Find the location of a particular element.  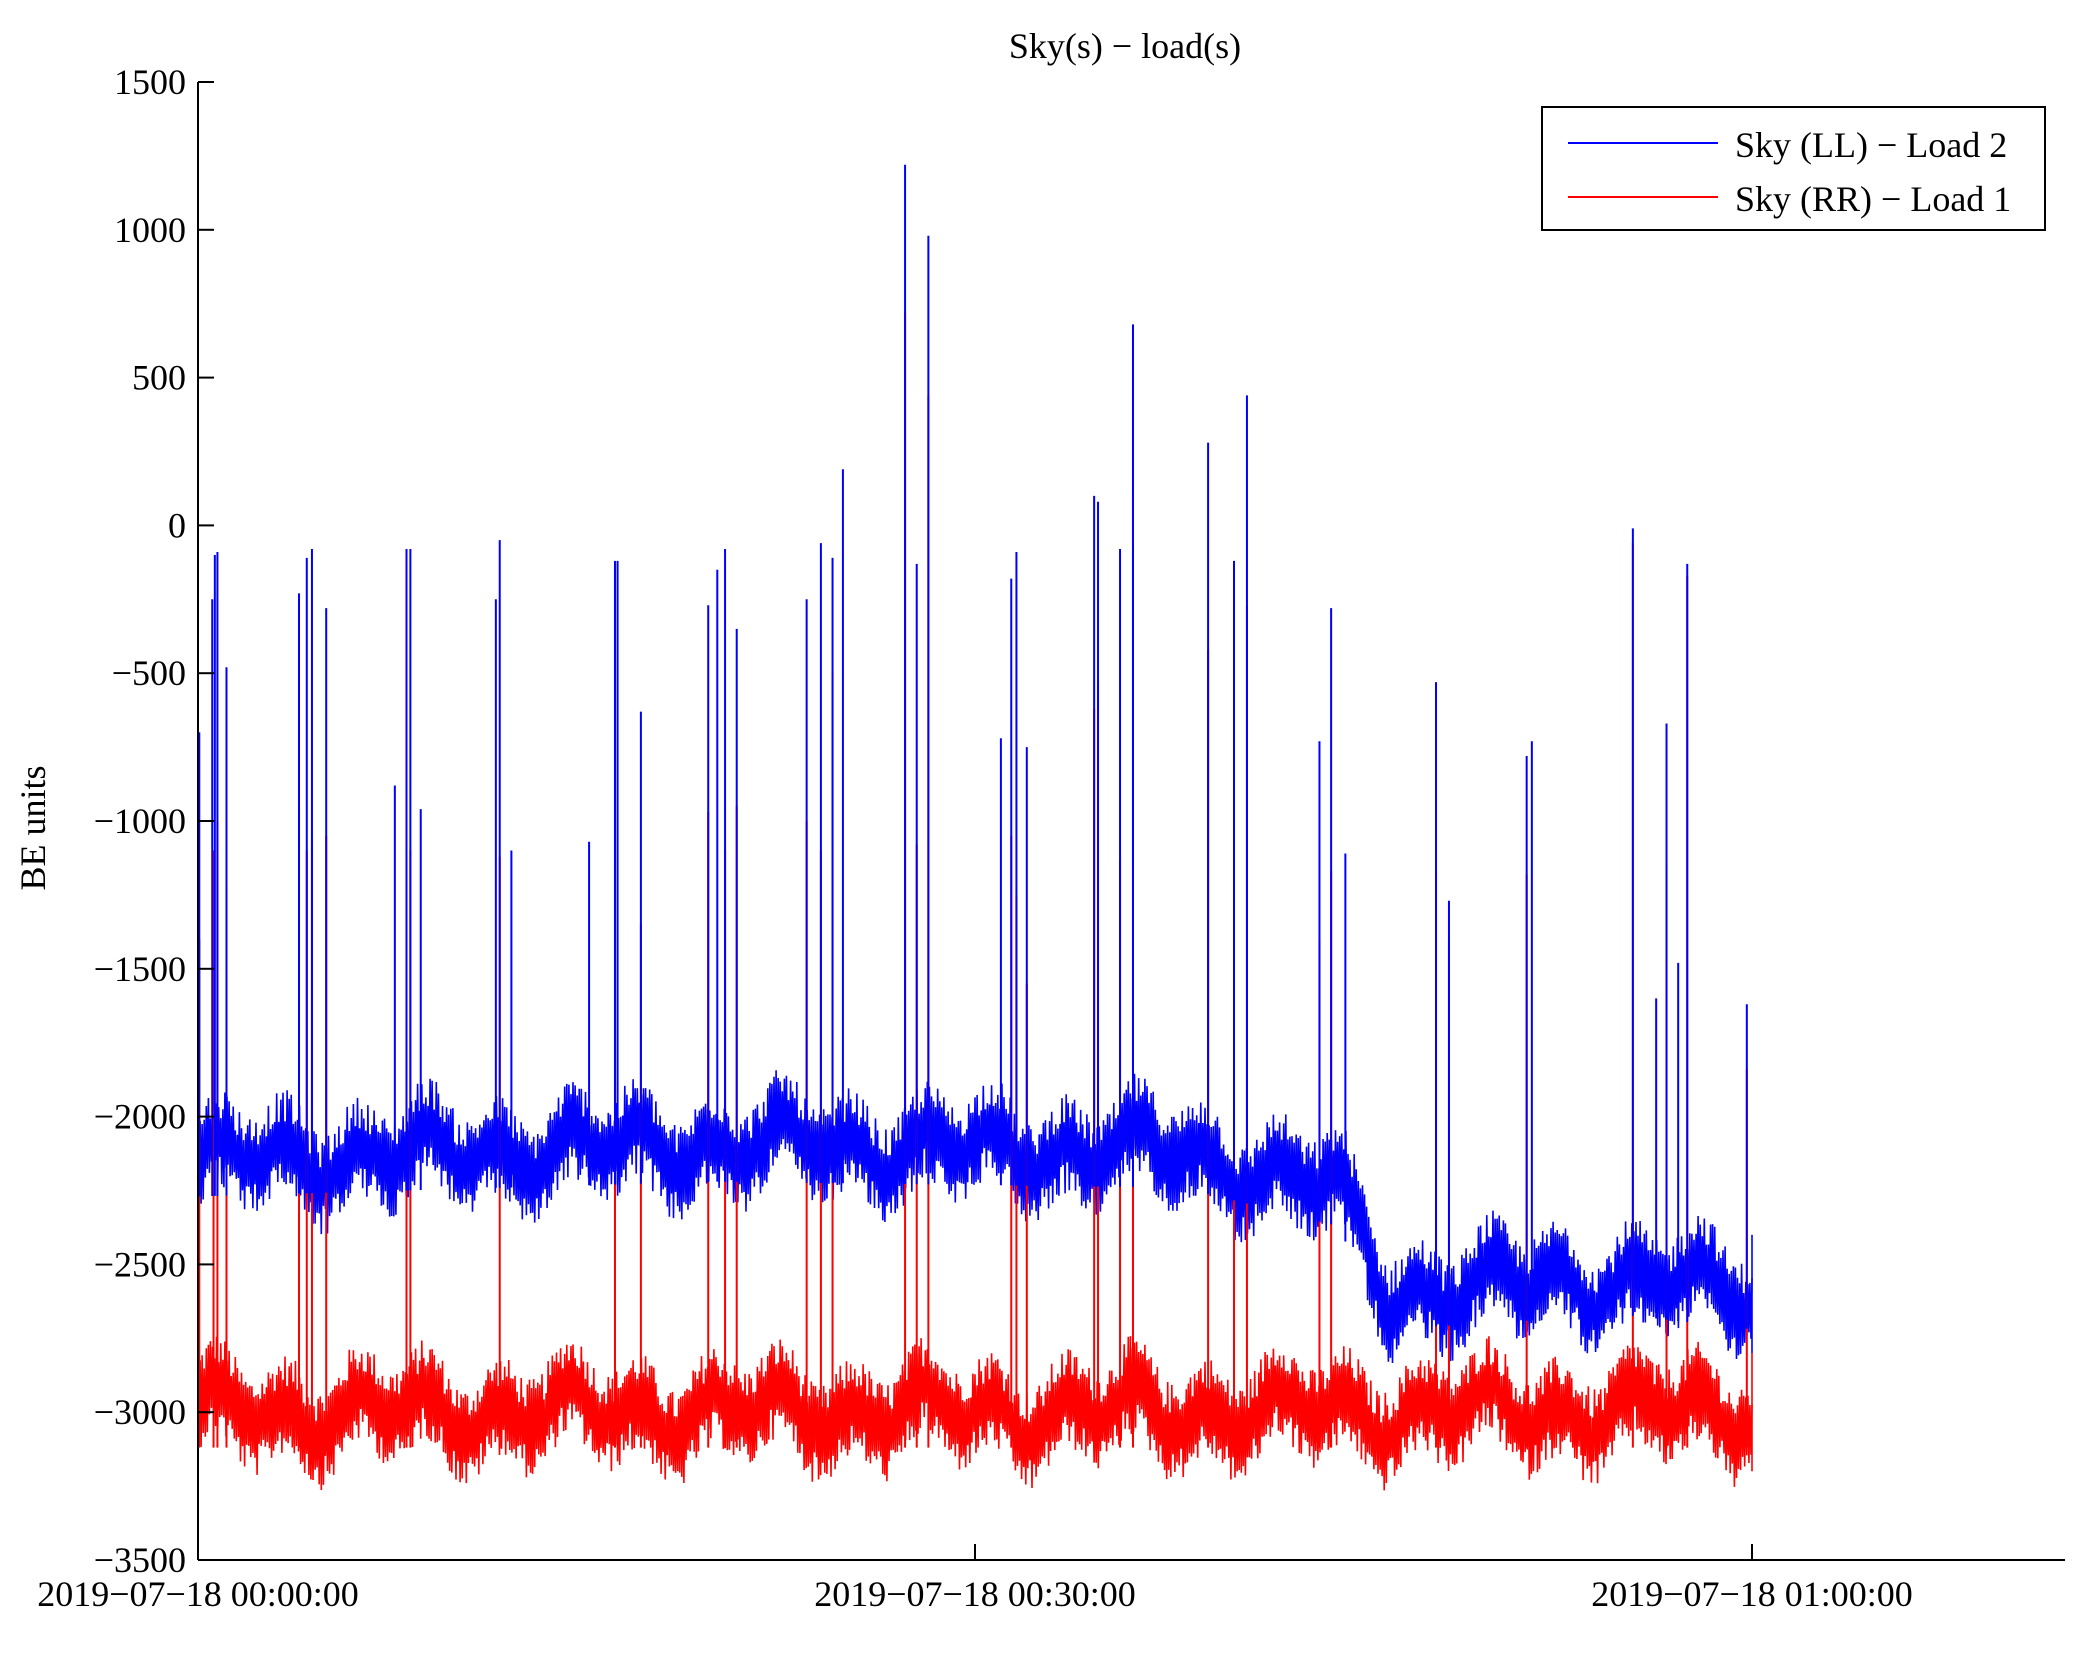

series-rr is located at coordinates (975, 1413).